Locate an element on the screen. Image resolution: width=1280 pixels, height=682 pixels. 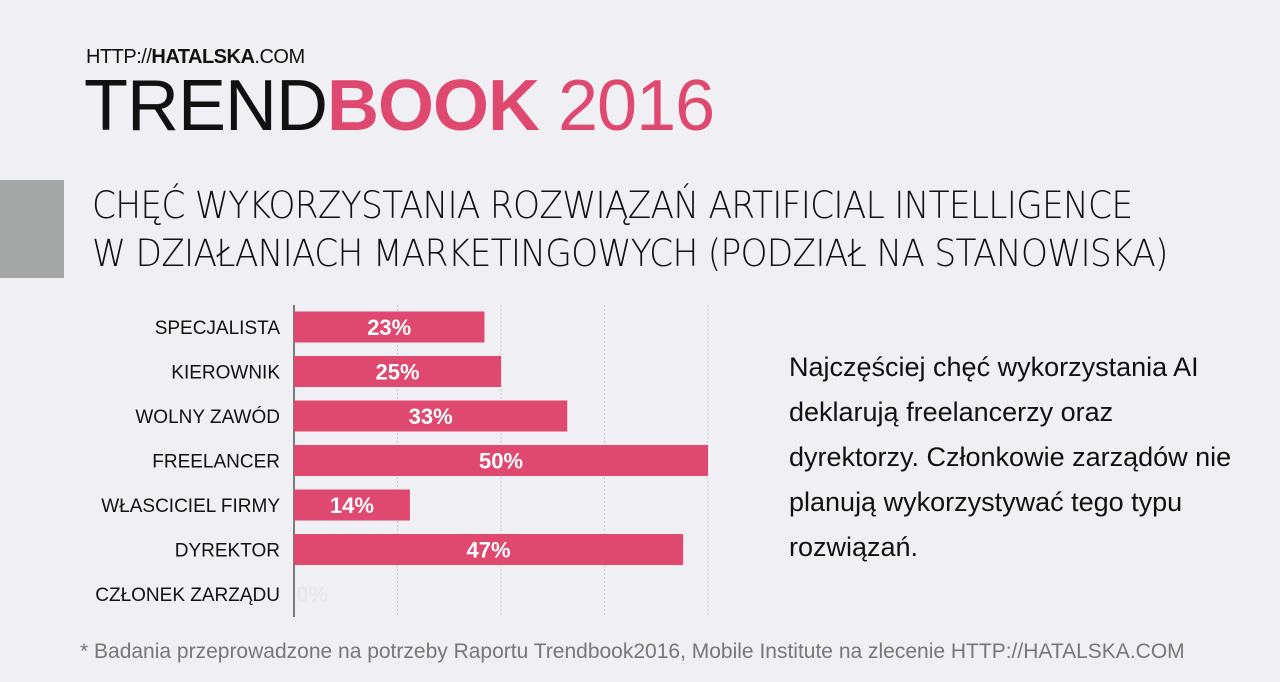
category-label: FREELANCER is located at coordinates (216, 462).